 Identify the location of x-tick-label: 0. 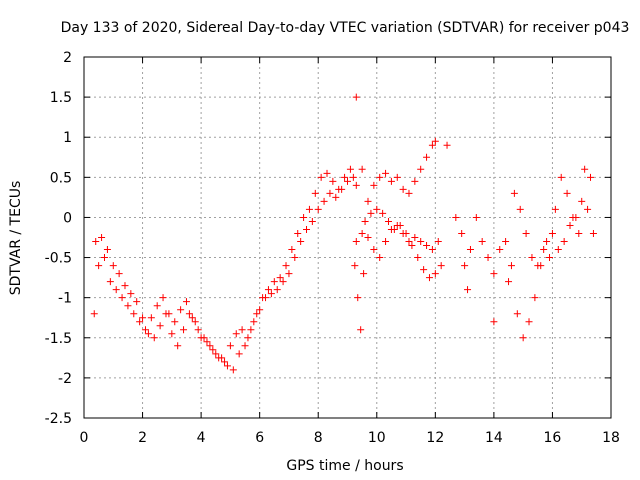
(84, 438).